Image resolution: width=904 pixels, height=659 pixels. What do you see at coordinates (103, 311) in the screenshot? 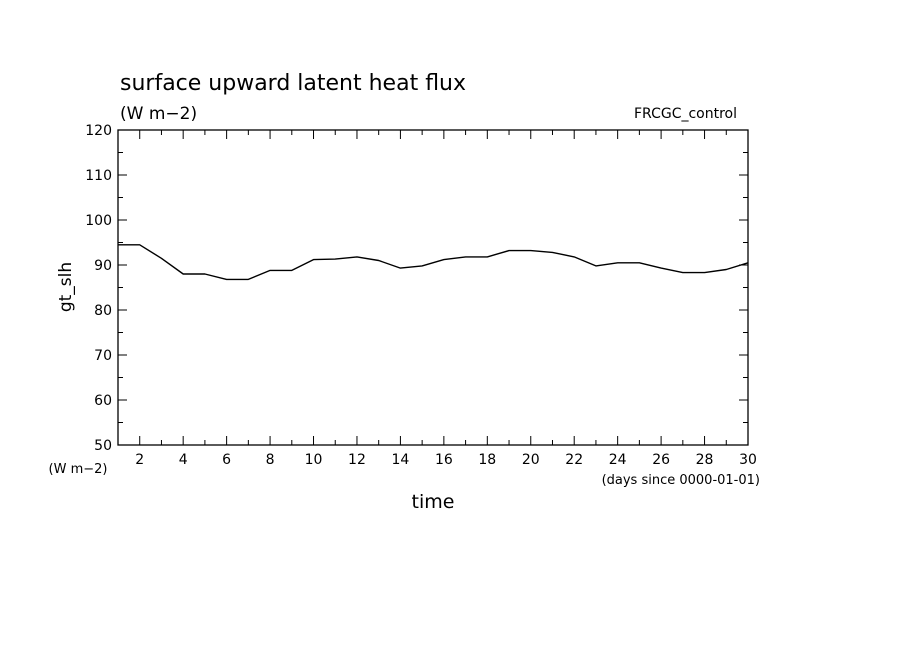
I see `y-tick-label: 80` at bounding box center [103, 311].